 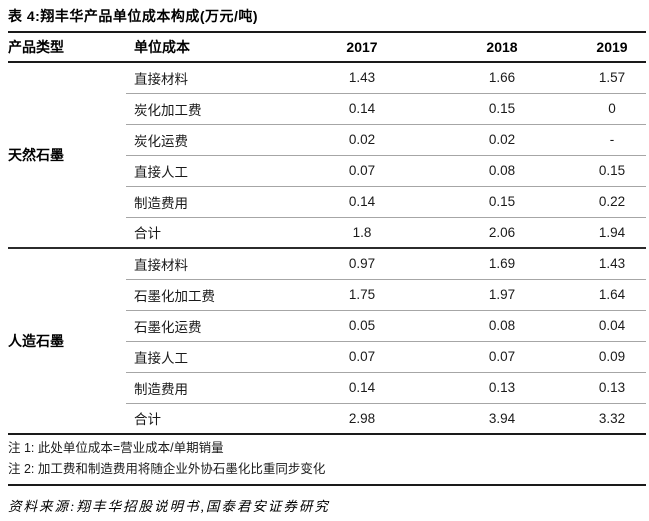 I want to click on cell-value: 0.09, so click(x=612, y=357).